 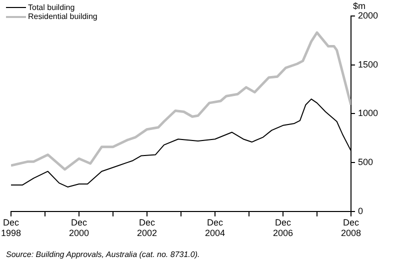 What do you see at coordinates (360, 211) in the screenshot?
I see `y-tick-label: 0` at bounding box center [360, 211].